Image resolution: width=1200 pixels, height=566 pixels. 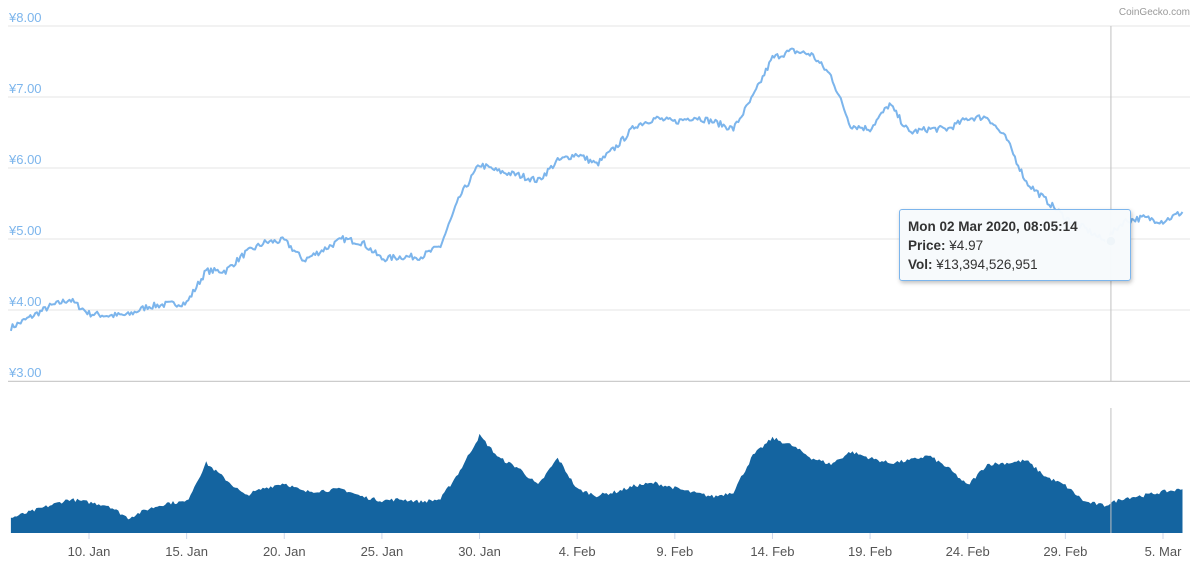 What do you see at coordinates (186, 551) in the screenshot?
I see `x-tick-label: 15. Jan` at bounding box center [186, 551].